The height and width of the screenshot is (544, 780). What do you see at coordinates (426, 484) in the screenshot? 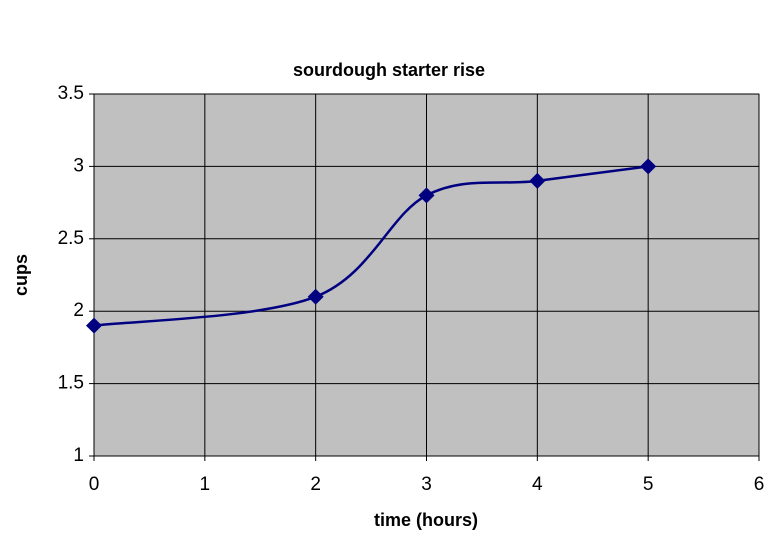
I see `x-tick-label: 3` at bounding box center [426, 484].